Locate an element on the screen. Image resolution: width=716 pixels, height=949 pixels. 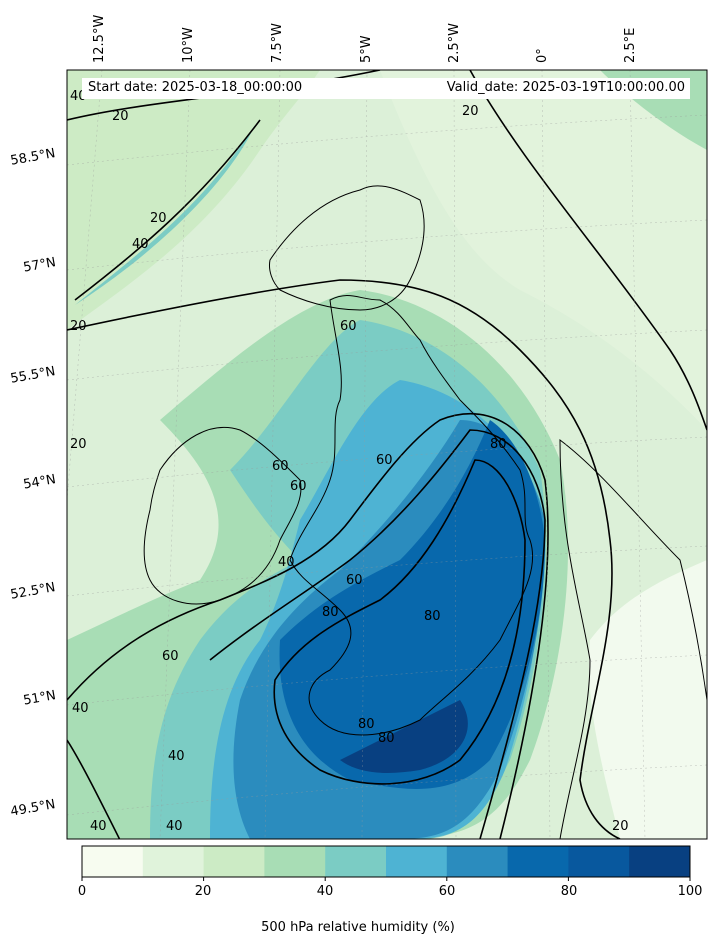
lon-label: 7.5°W is located at coordinates (277, 42).